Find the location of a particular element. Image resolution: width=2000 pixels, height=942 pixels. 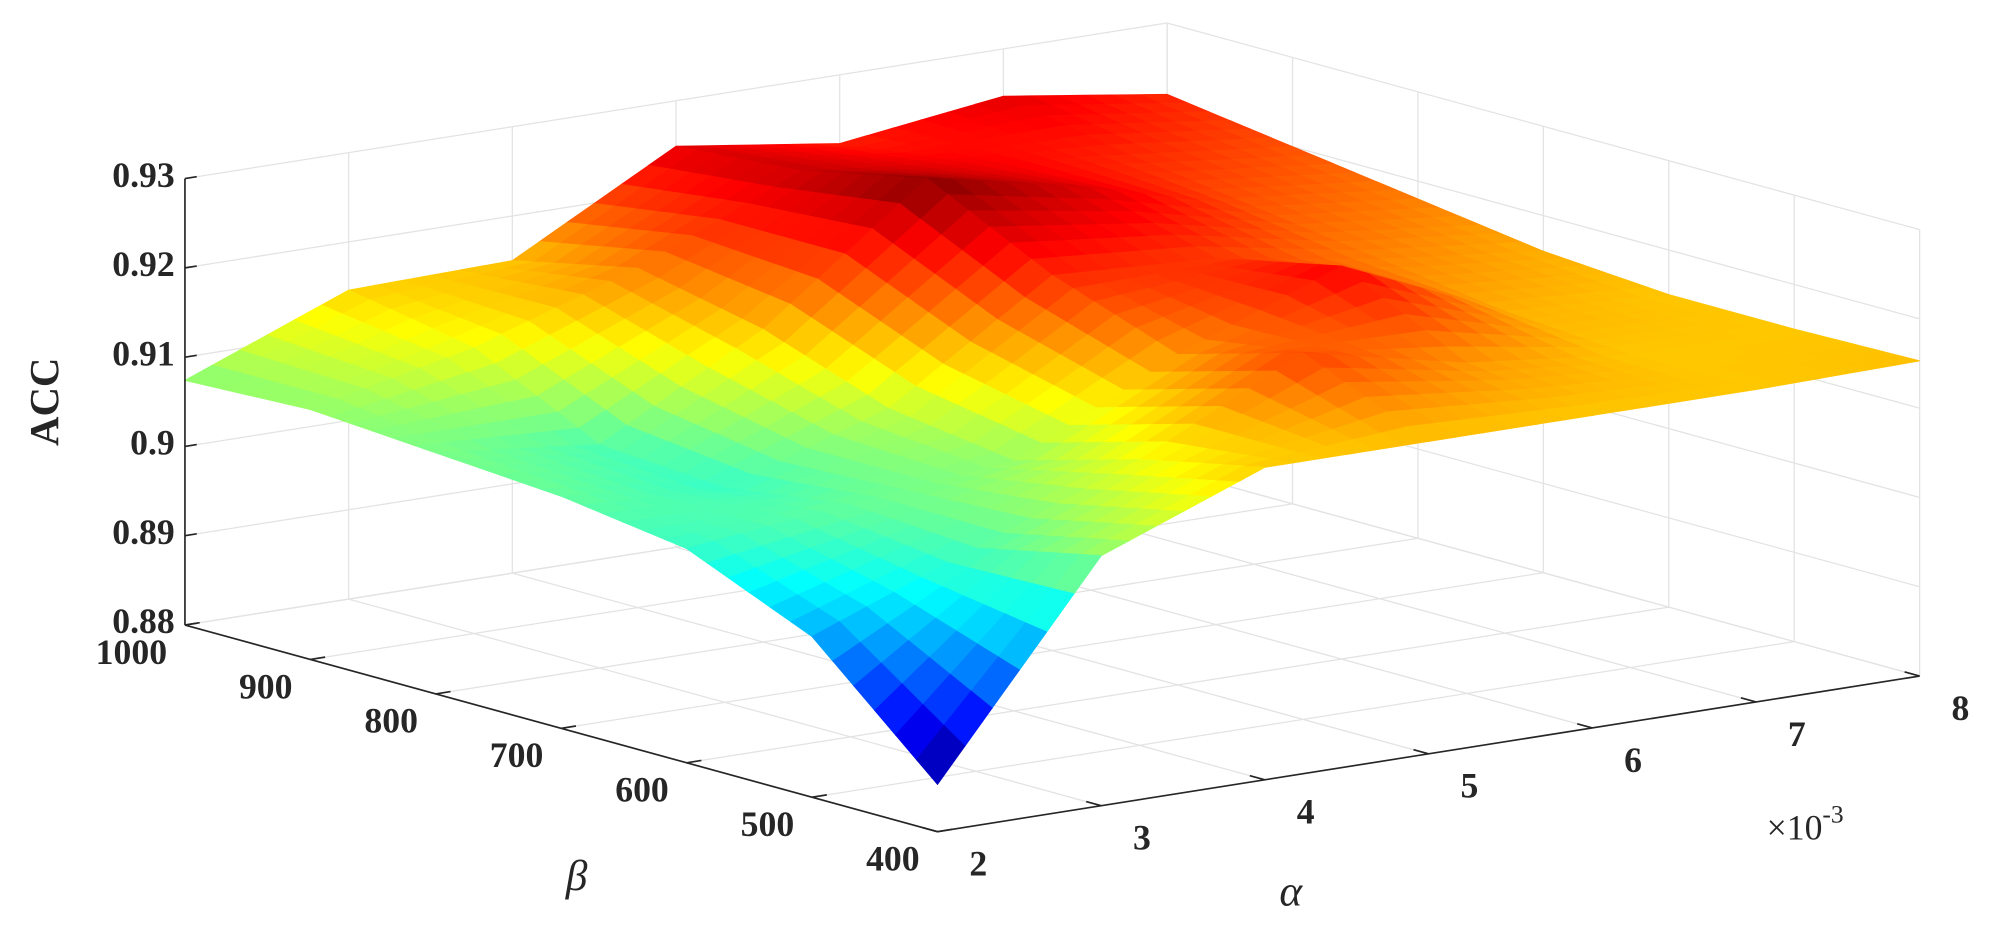

x-tick-label: 6 is located at coordinates (1633, 760).